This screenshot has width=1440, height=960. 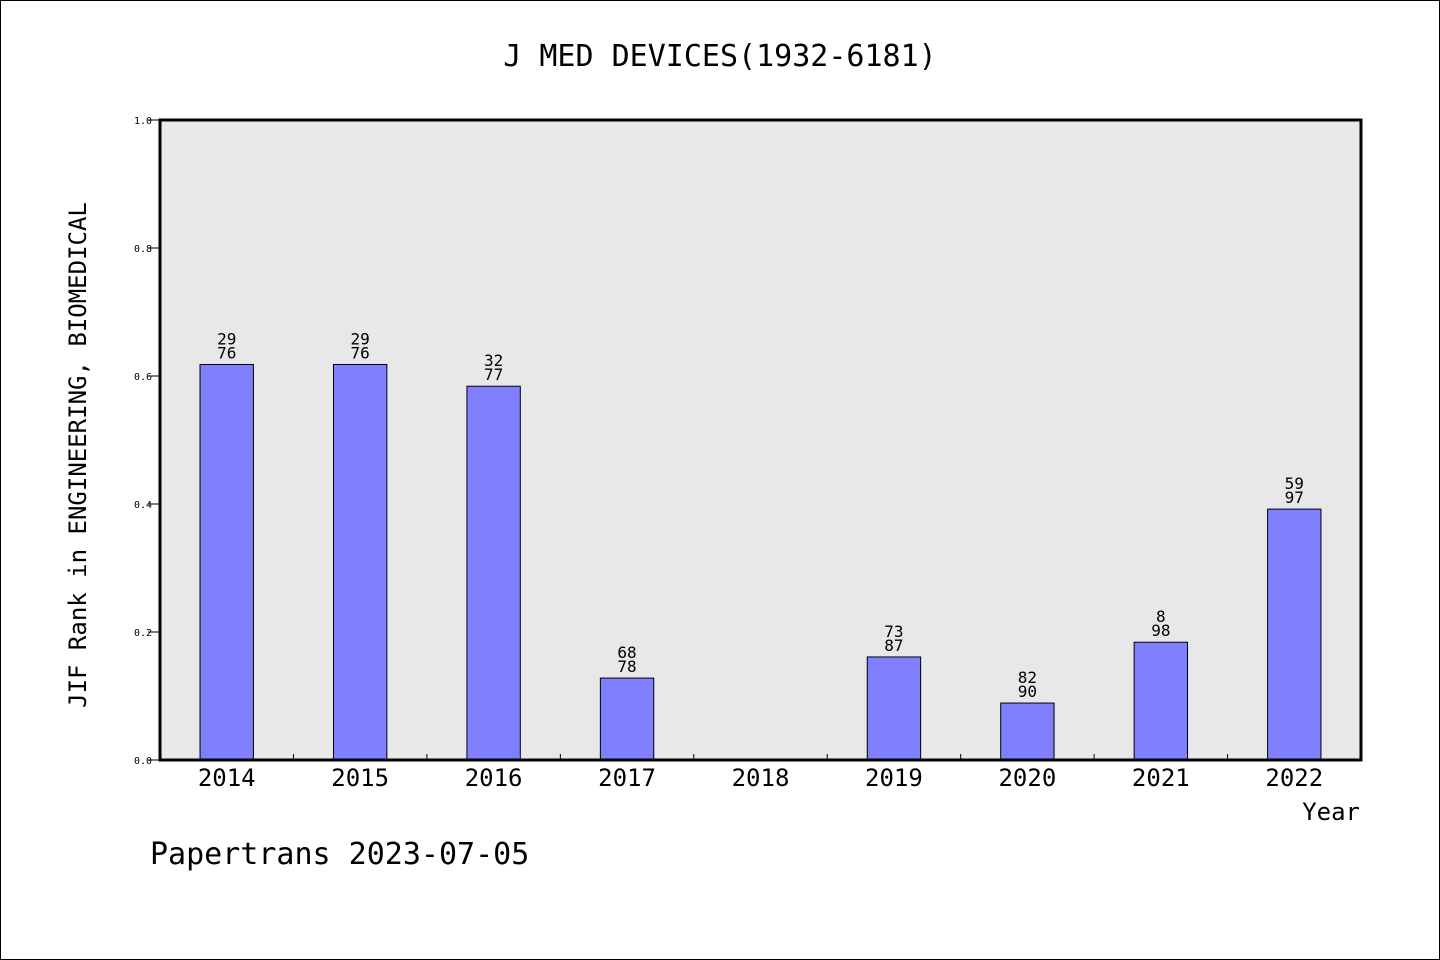 I want to click on x-tick-label: 2022, so click(x=1294, y=778).